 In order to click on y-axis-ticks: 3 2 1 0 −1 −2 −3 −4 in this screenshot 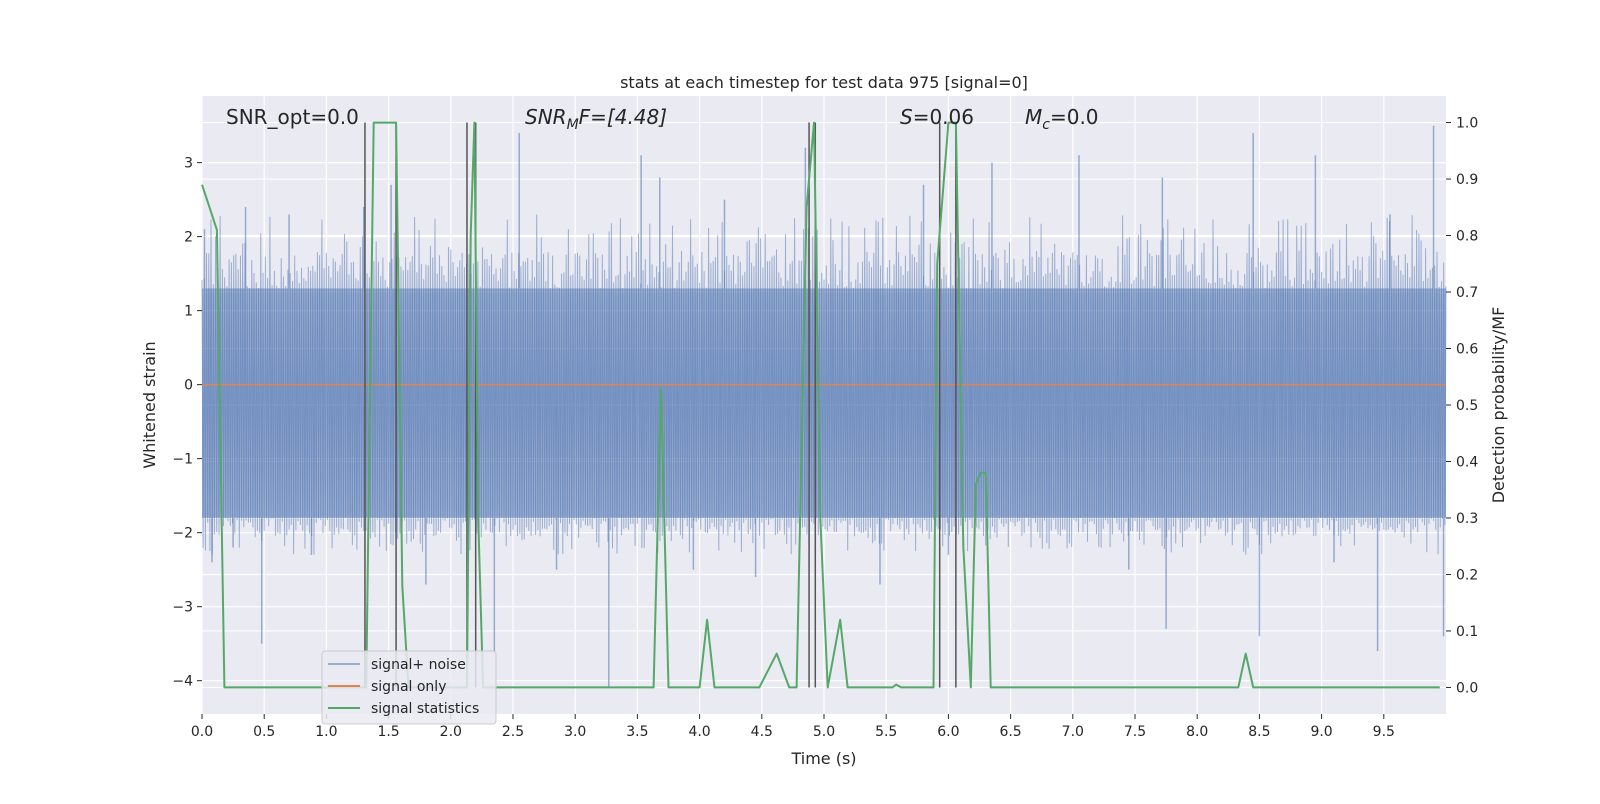, I will do `click(187, 423)`.